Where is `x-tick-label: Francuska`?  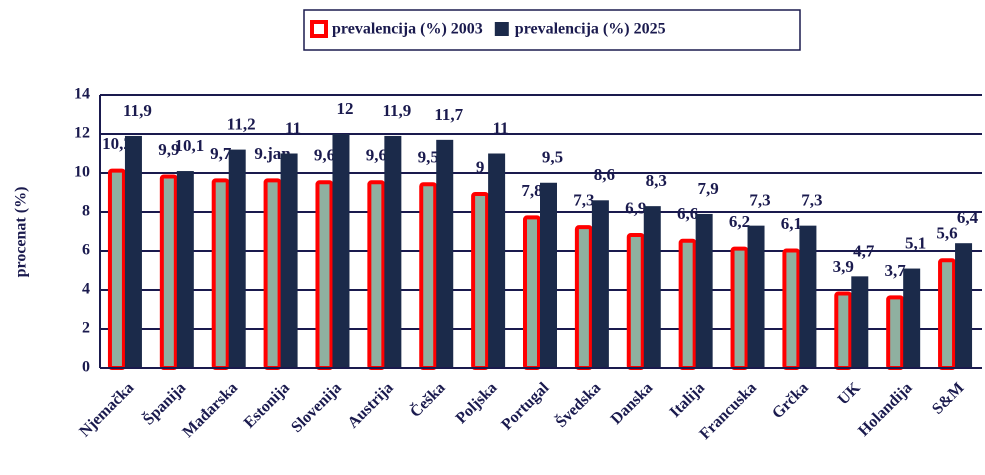 x-tick-label: Francuska is located at coordinates (728, 411).